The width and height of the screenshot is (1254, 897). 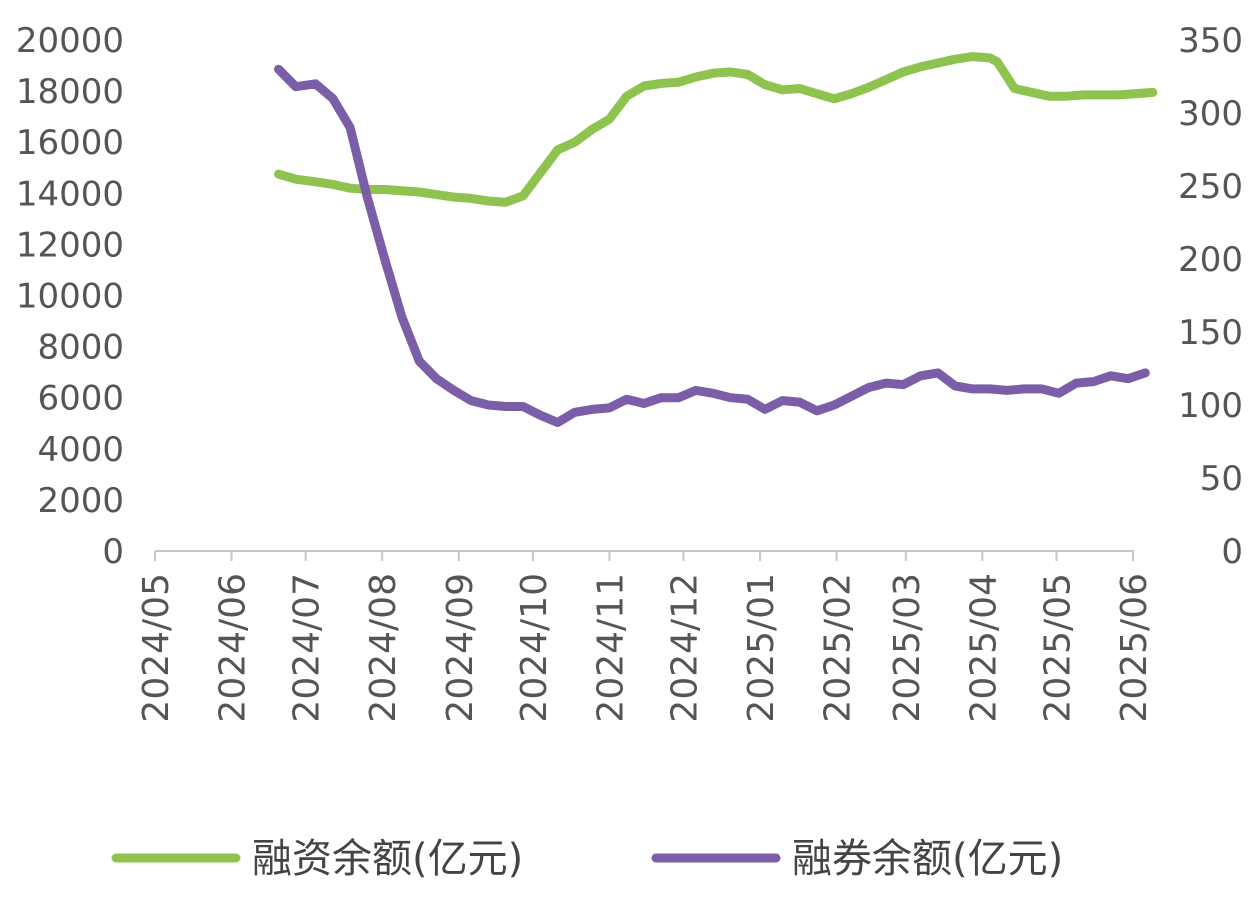 What do you see at coordinates (1057, 648) in the screenshot?
I see `x-tick-label: 2025/05` at bounding box center [1057, 648].